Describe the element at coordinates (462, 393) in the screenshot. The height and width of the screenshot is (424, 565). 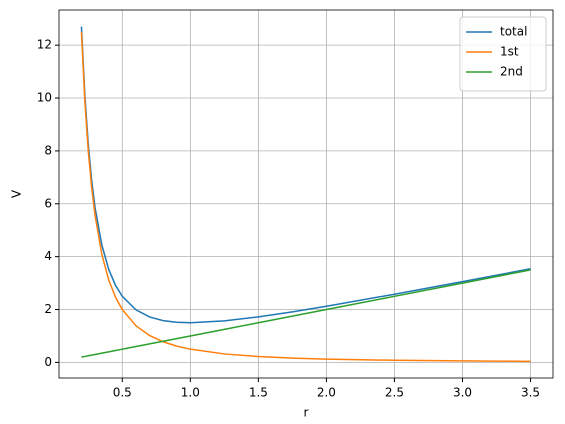
I see `x-tick-label: 3.0` at that location.